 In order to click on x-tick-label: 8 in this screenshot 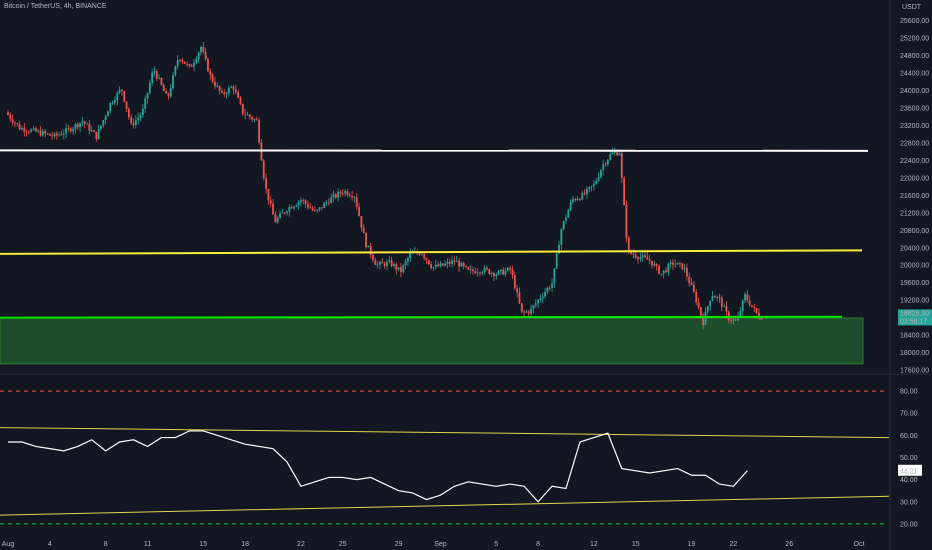, I will do `click(106, 544)`.